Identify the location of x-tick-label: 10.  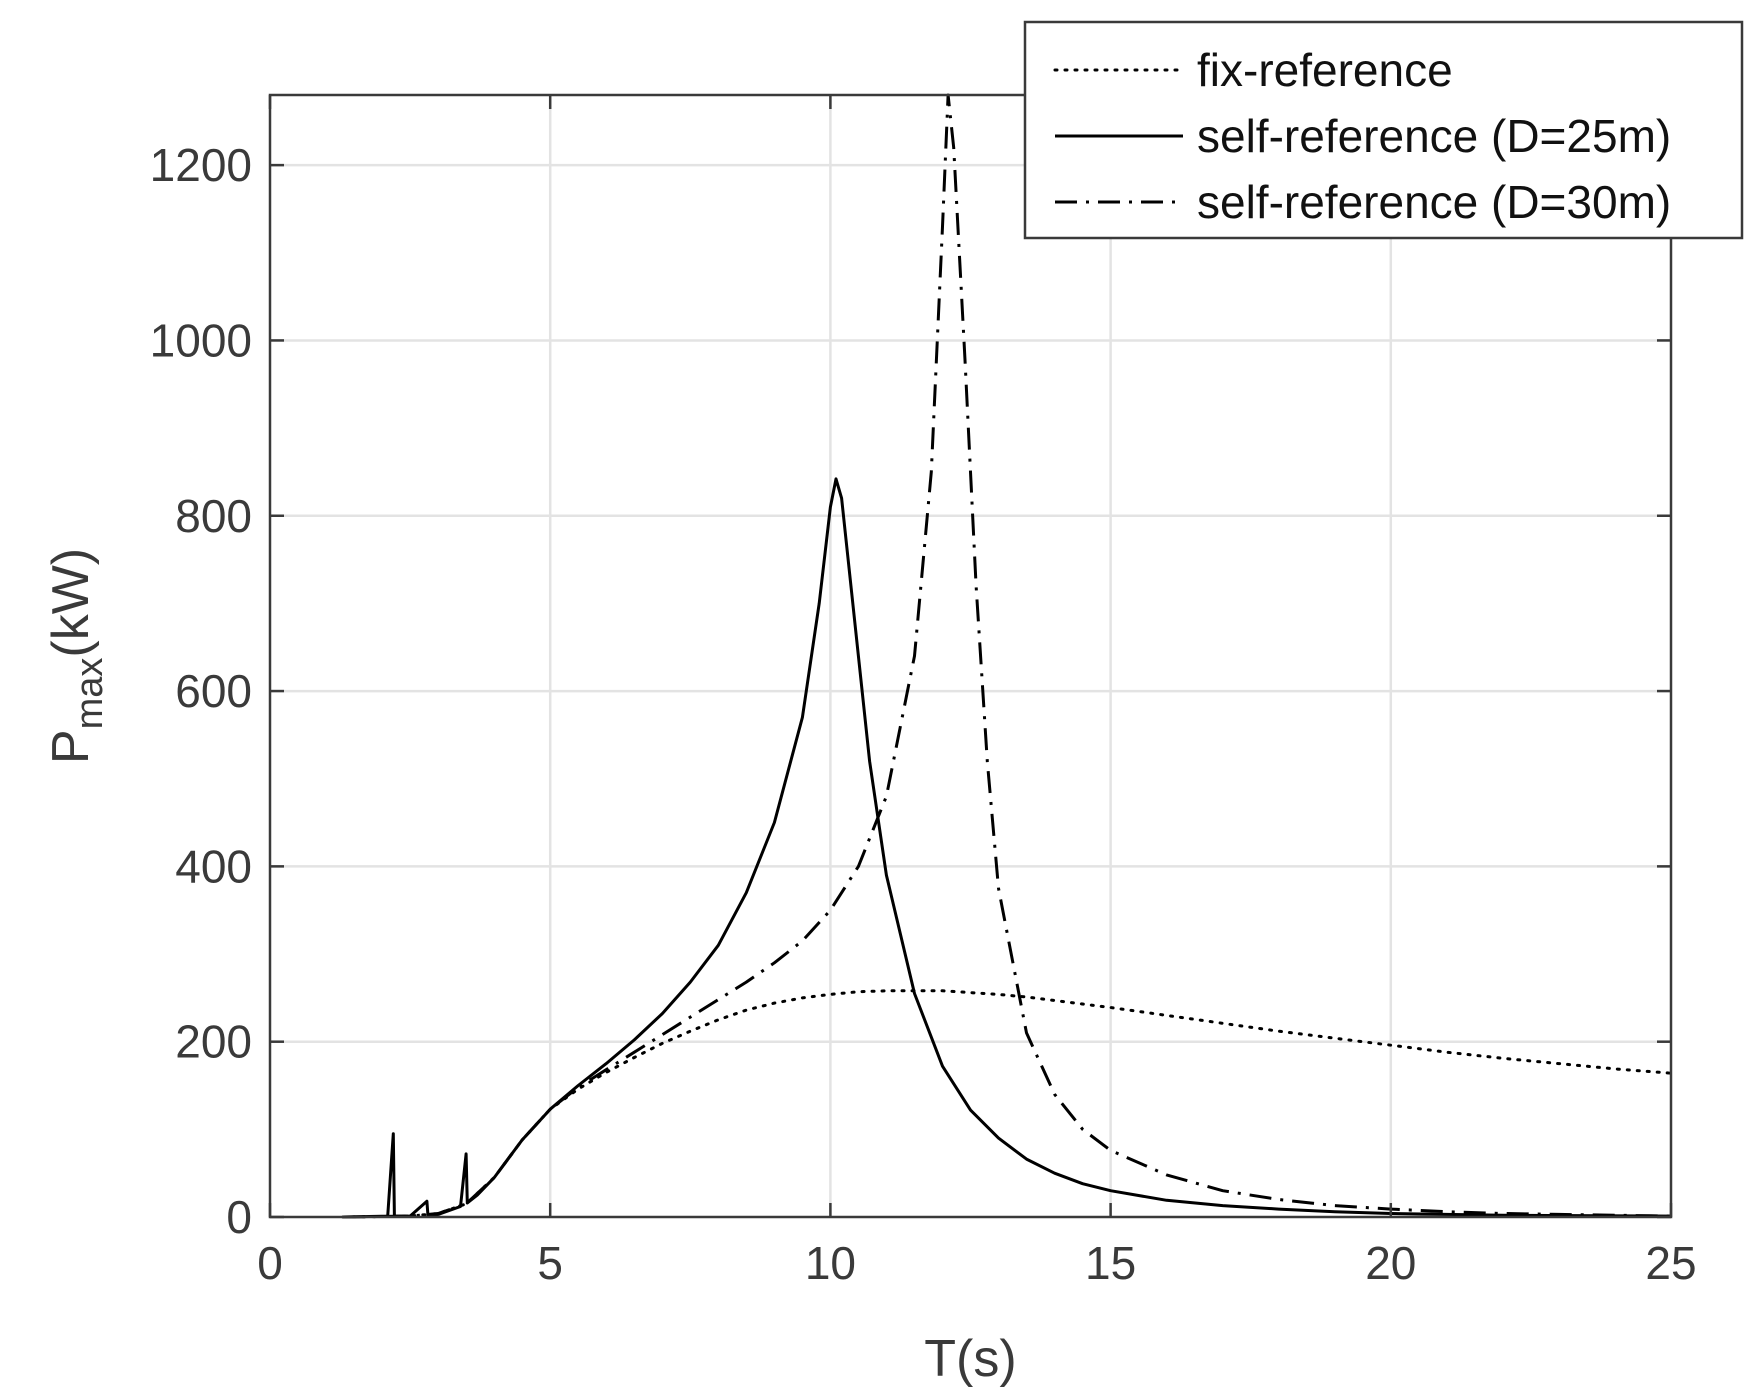
(830, 1263).